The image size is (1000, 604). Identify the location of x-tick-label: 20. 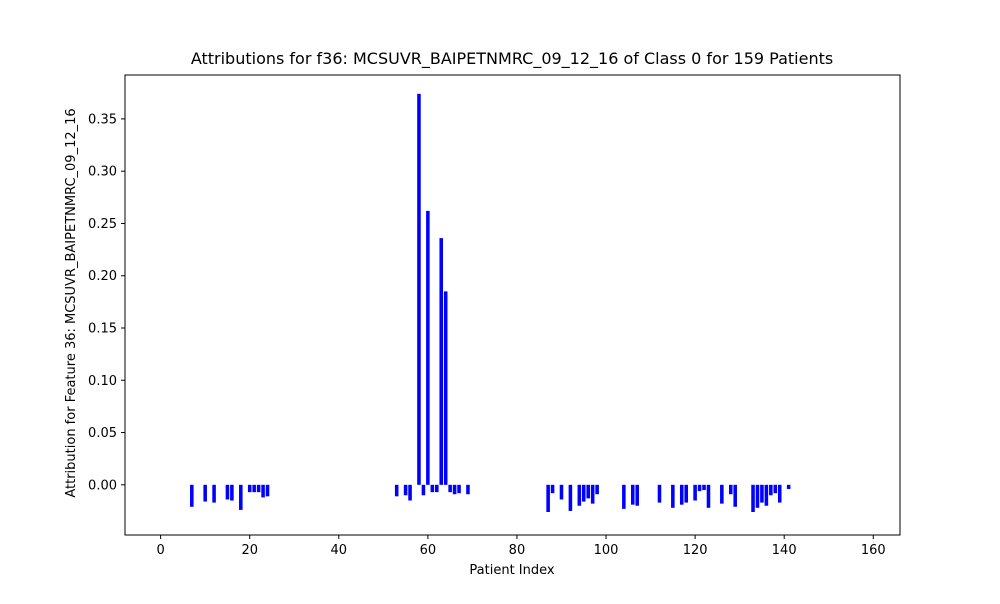
(249, 550).